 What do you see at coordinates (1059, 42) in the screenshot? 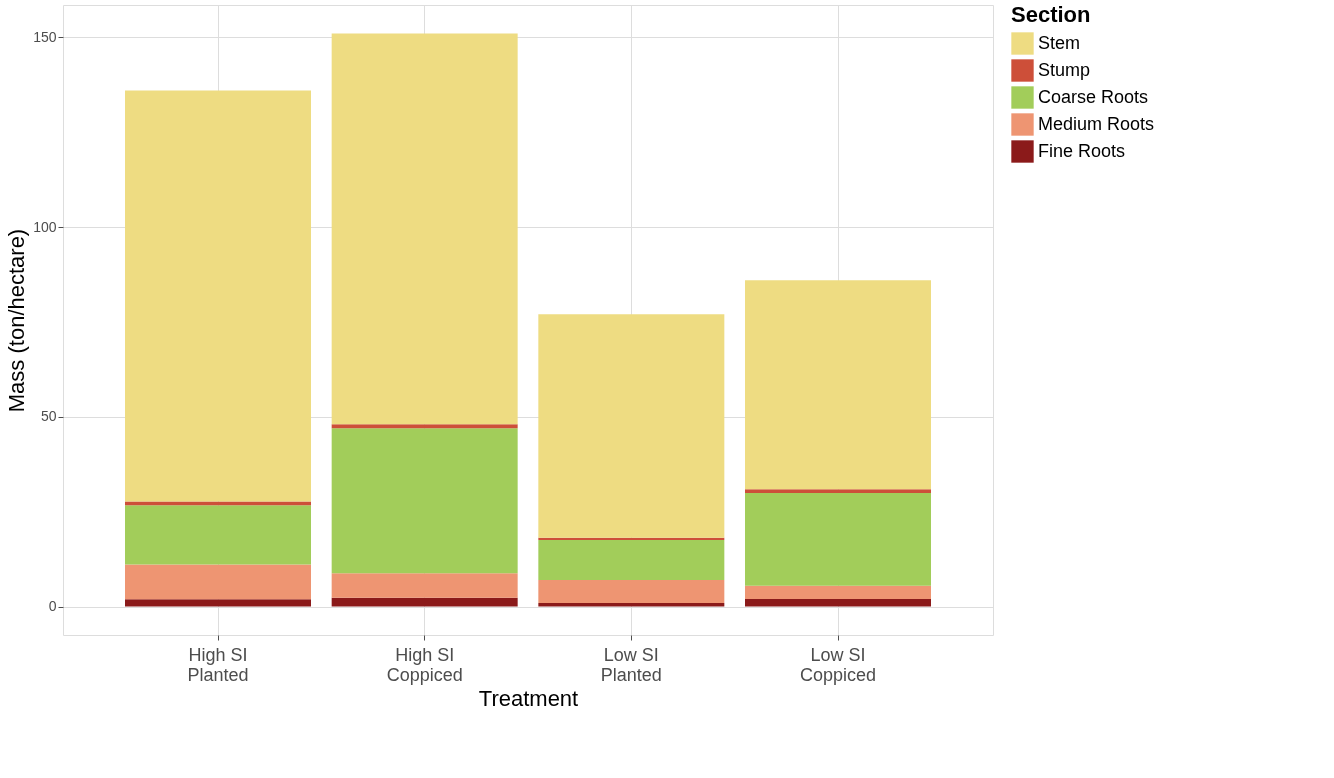
I see `legend-label: Stem` at bounding box center [1059, 42].